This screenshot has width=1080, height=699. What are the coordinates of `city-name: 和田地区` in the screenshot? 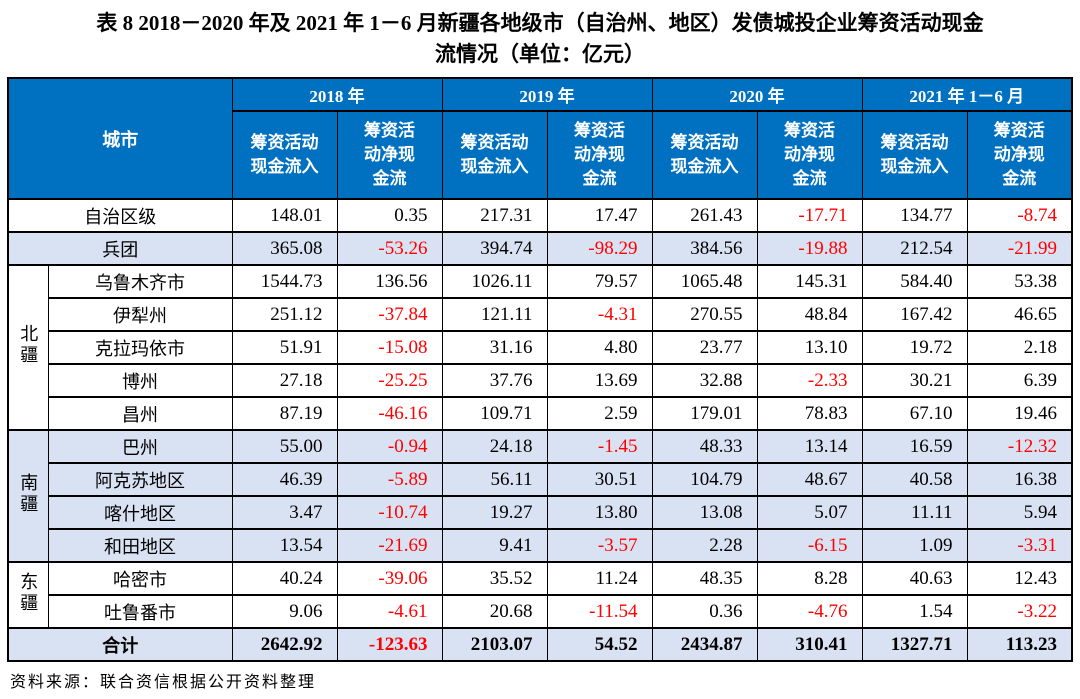 It's located at (140, 545).